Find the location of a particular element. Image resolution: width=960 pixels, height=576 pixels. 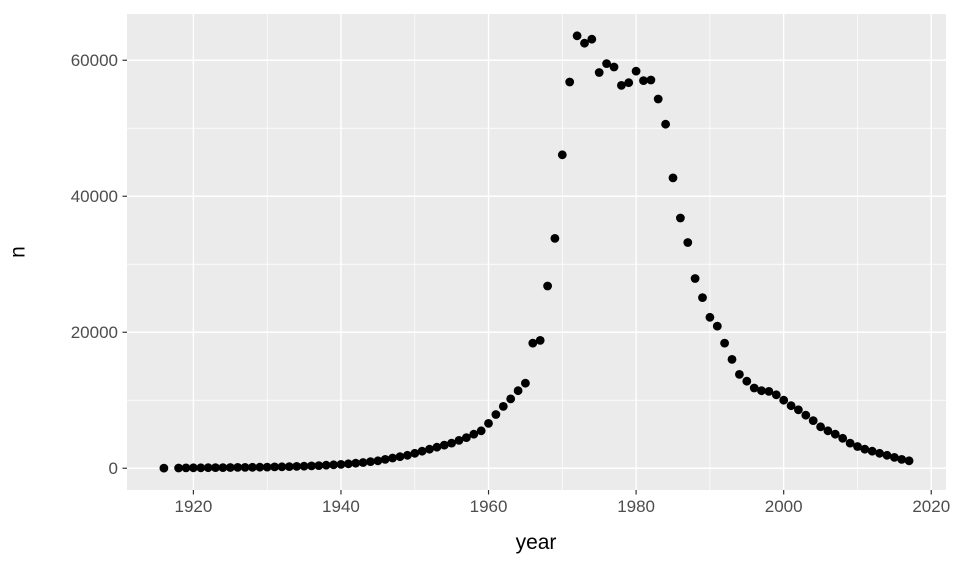

x-tick-label: 1940 is located at coordinates (341, 506).